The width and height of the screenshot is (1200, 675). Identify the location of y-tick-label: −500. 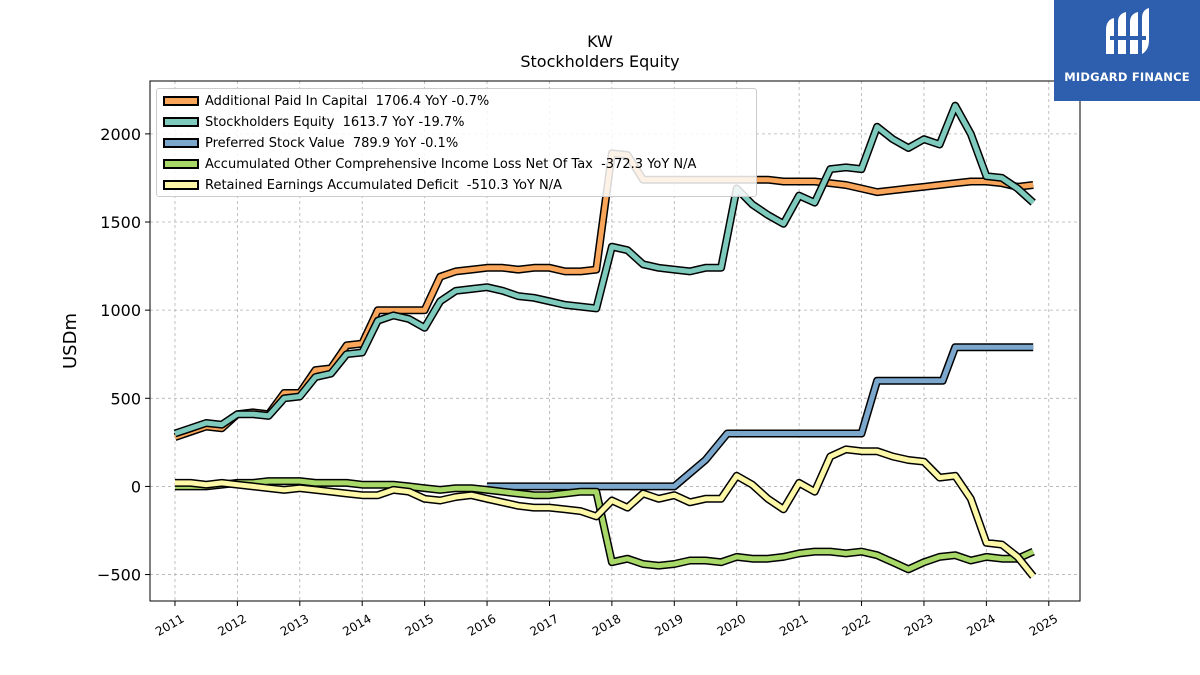
(119, 575).